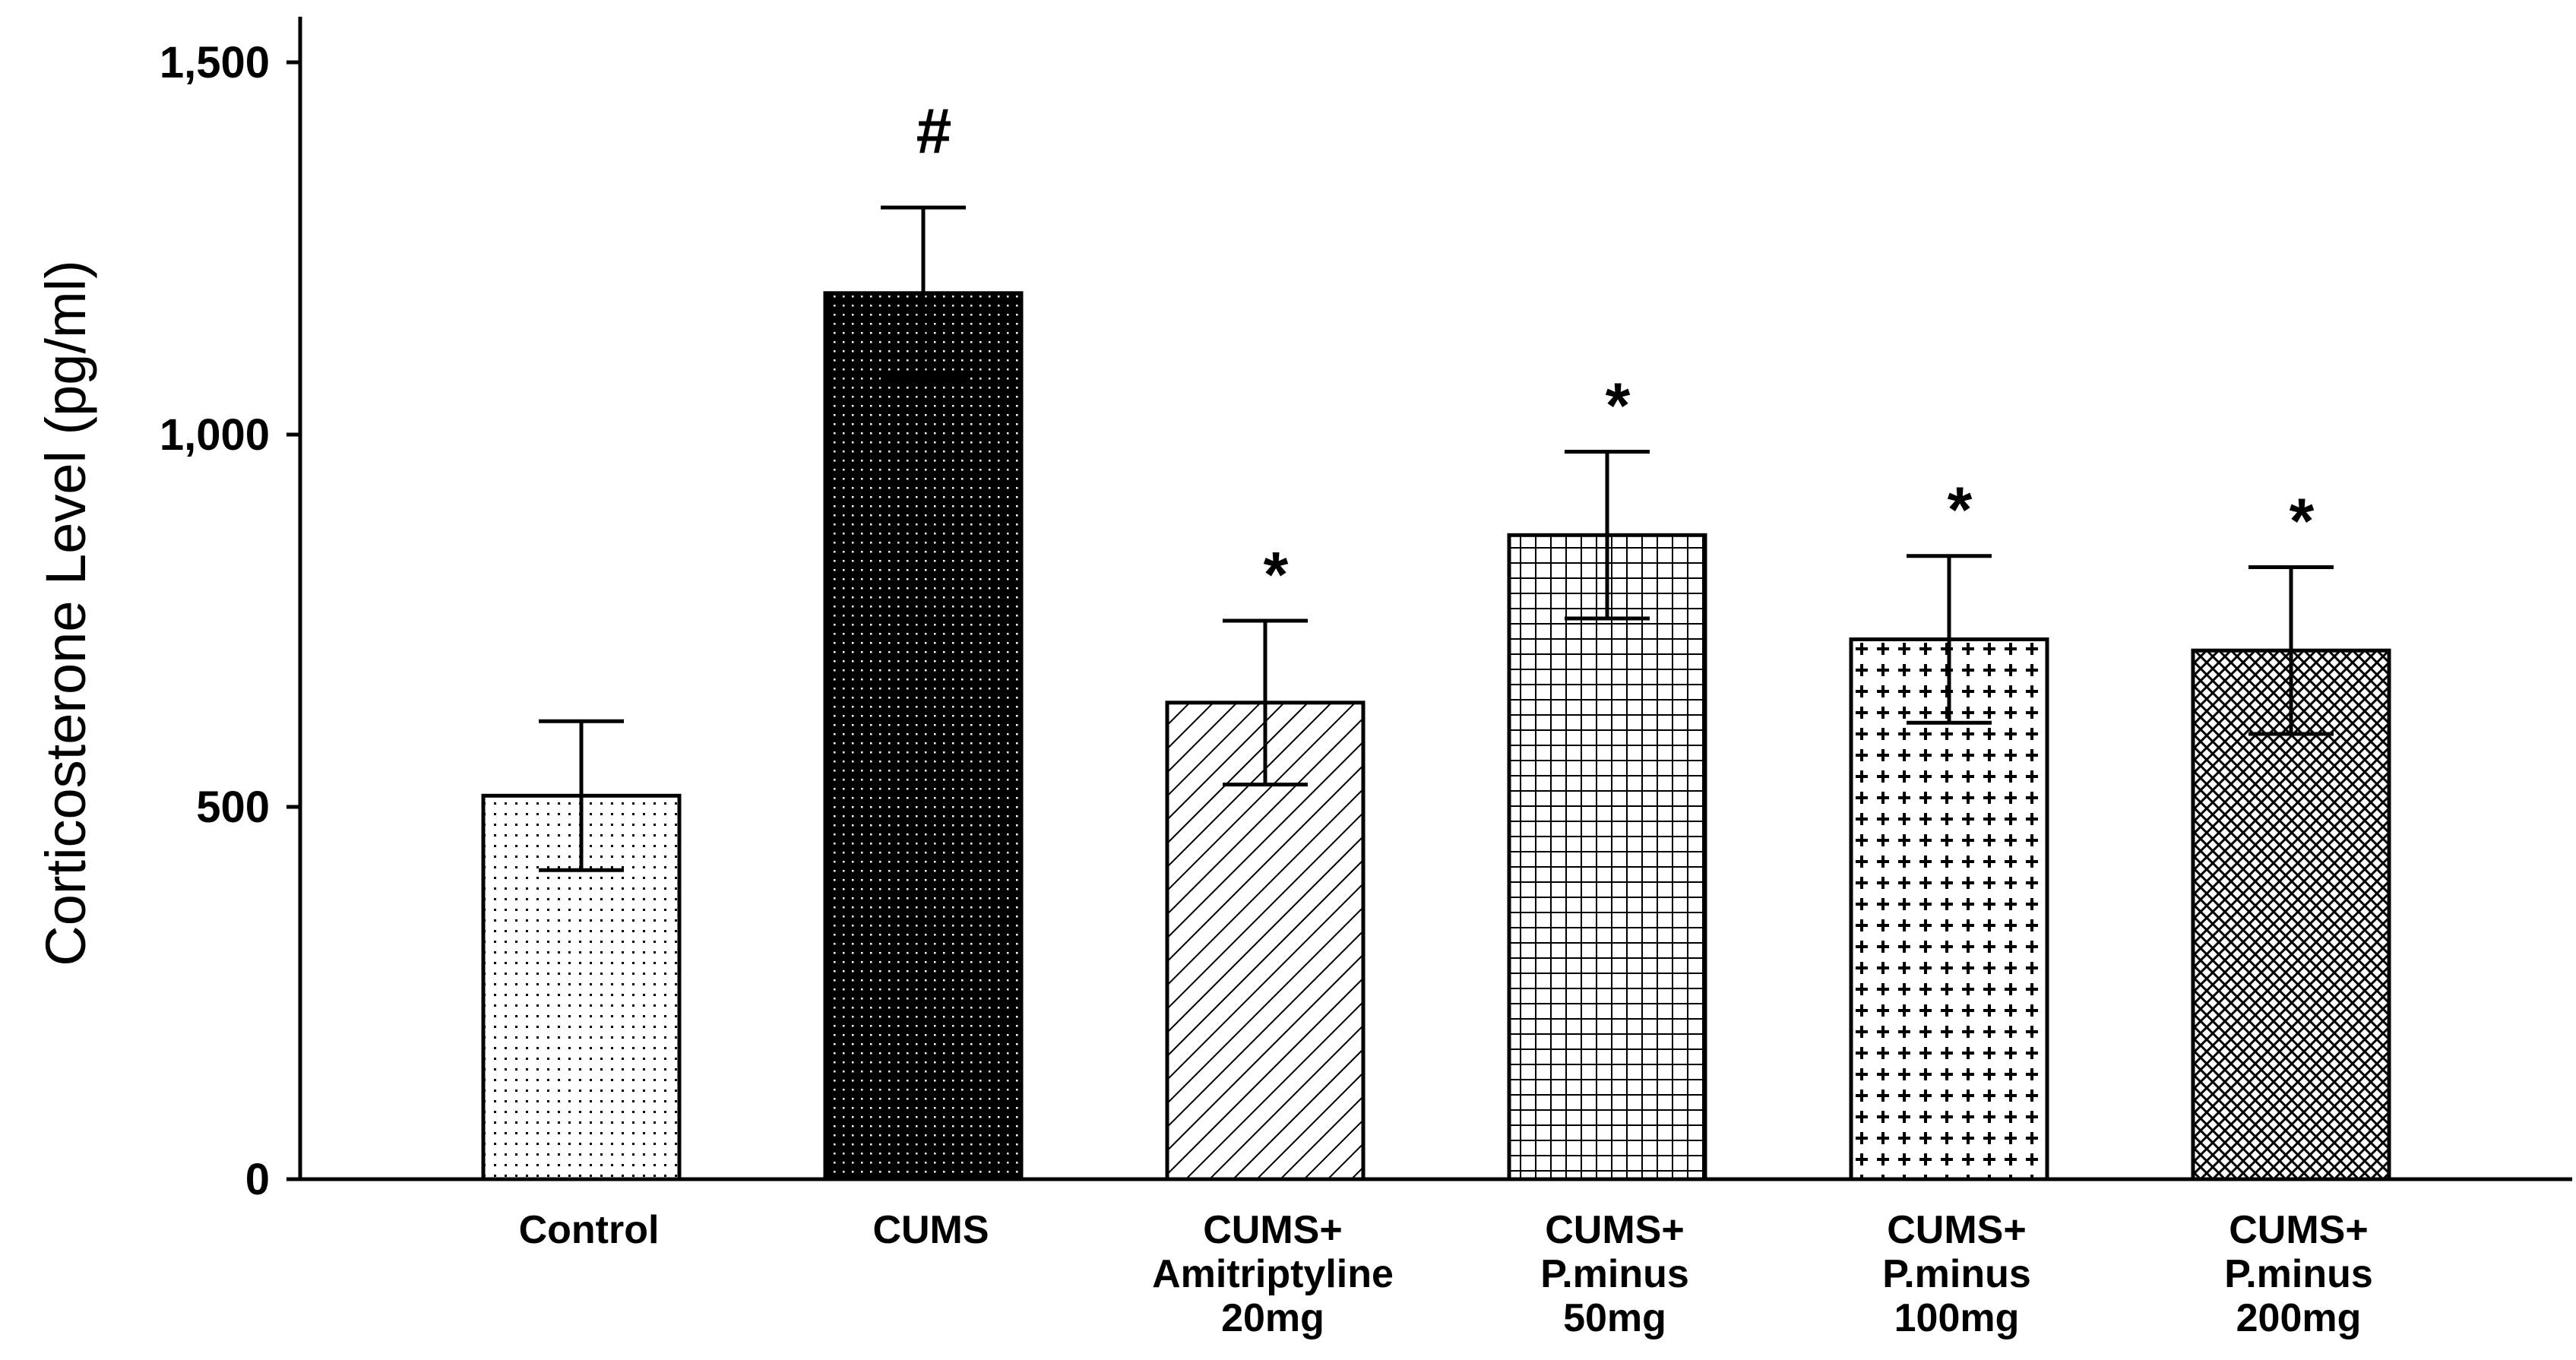 The height and width of the screenshot is (1360, 2576). What do you see at coordinates (1272, 1318) in the screenshot?
I see `x-tick-label: 20mg` at bounding box center [1272, 1318].